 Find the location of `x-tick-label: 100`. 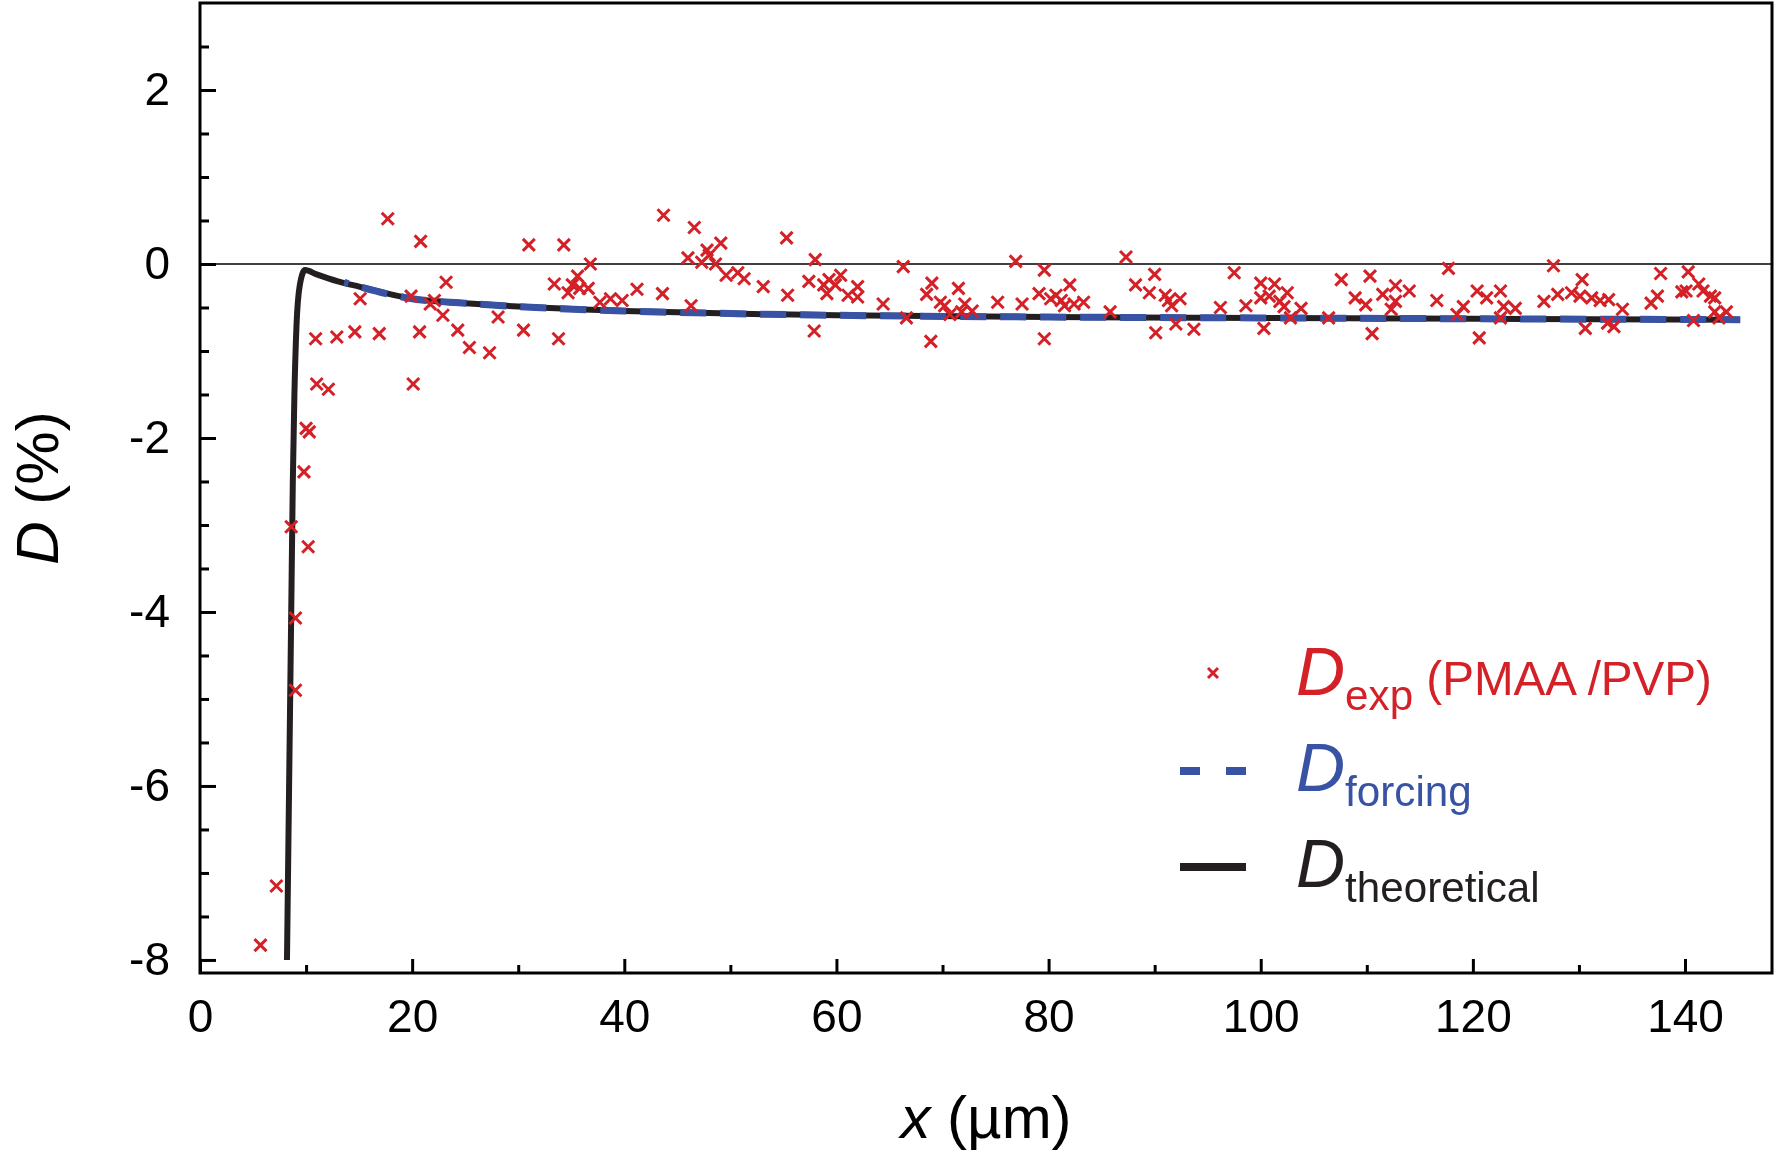

x-tick-label: 100 is located at coordinates (1261, 1015).